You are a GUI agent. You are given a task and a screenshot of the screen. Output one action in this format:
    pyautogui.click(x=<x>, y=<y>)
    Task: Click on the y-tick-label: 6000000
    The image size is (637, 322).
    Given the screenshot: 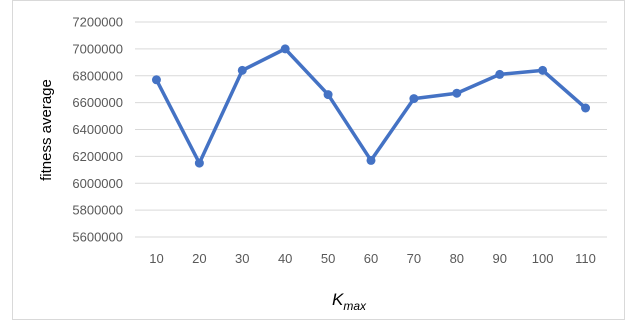 What is the action you would take?
    pyautogui.click(x=97, y=183)
    